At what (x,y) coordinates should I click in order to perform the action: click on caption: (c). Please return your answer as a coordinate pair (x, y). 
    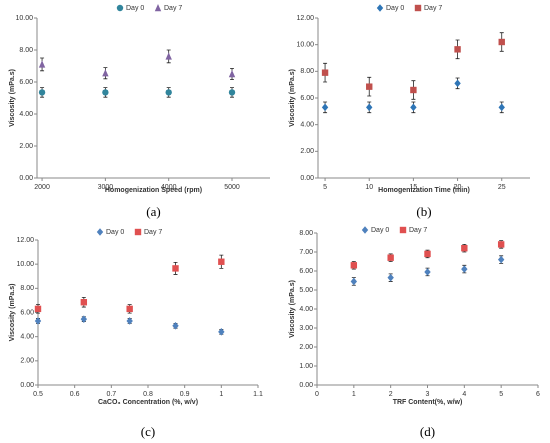
    Looking at the image, I should click on (148, 431).